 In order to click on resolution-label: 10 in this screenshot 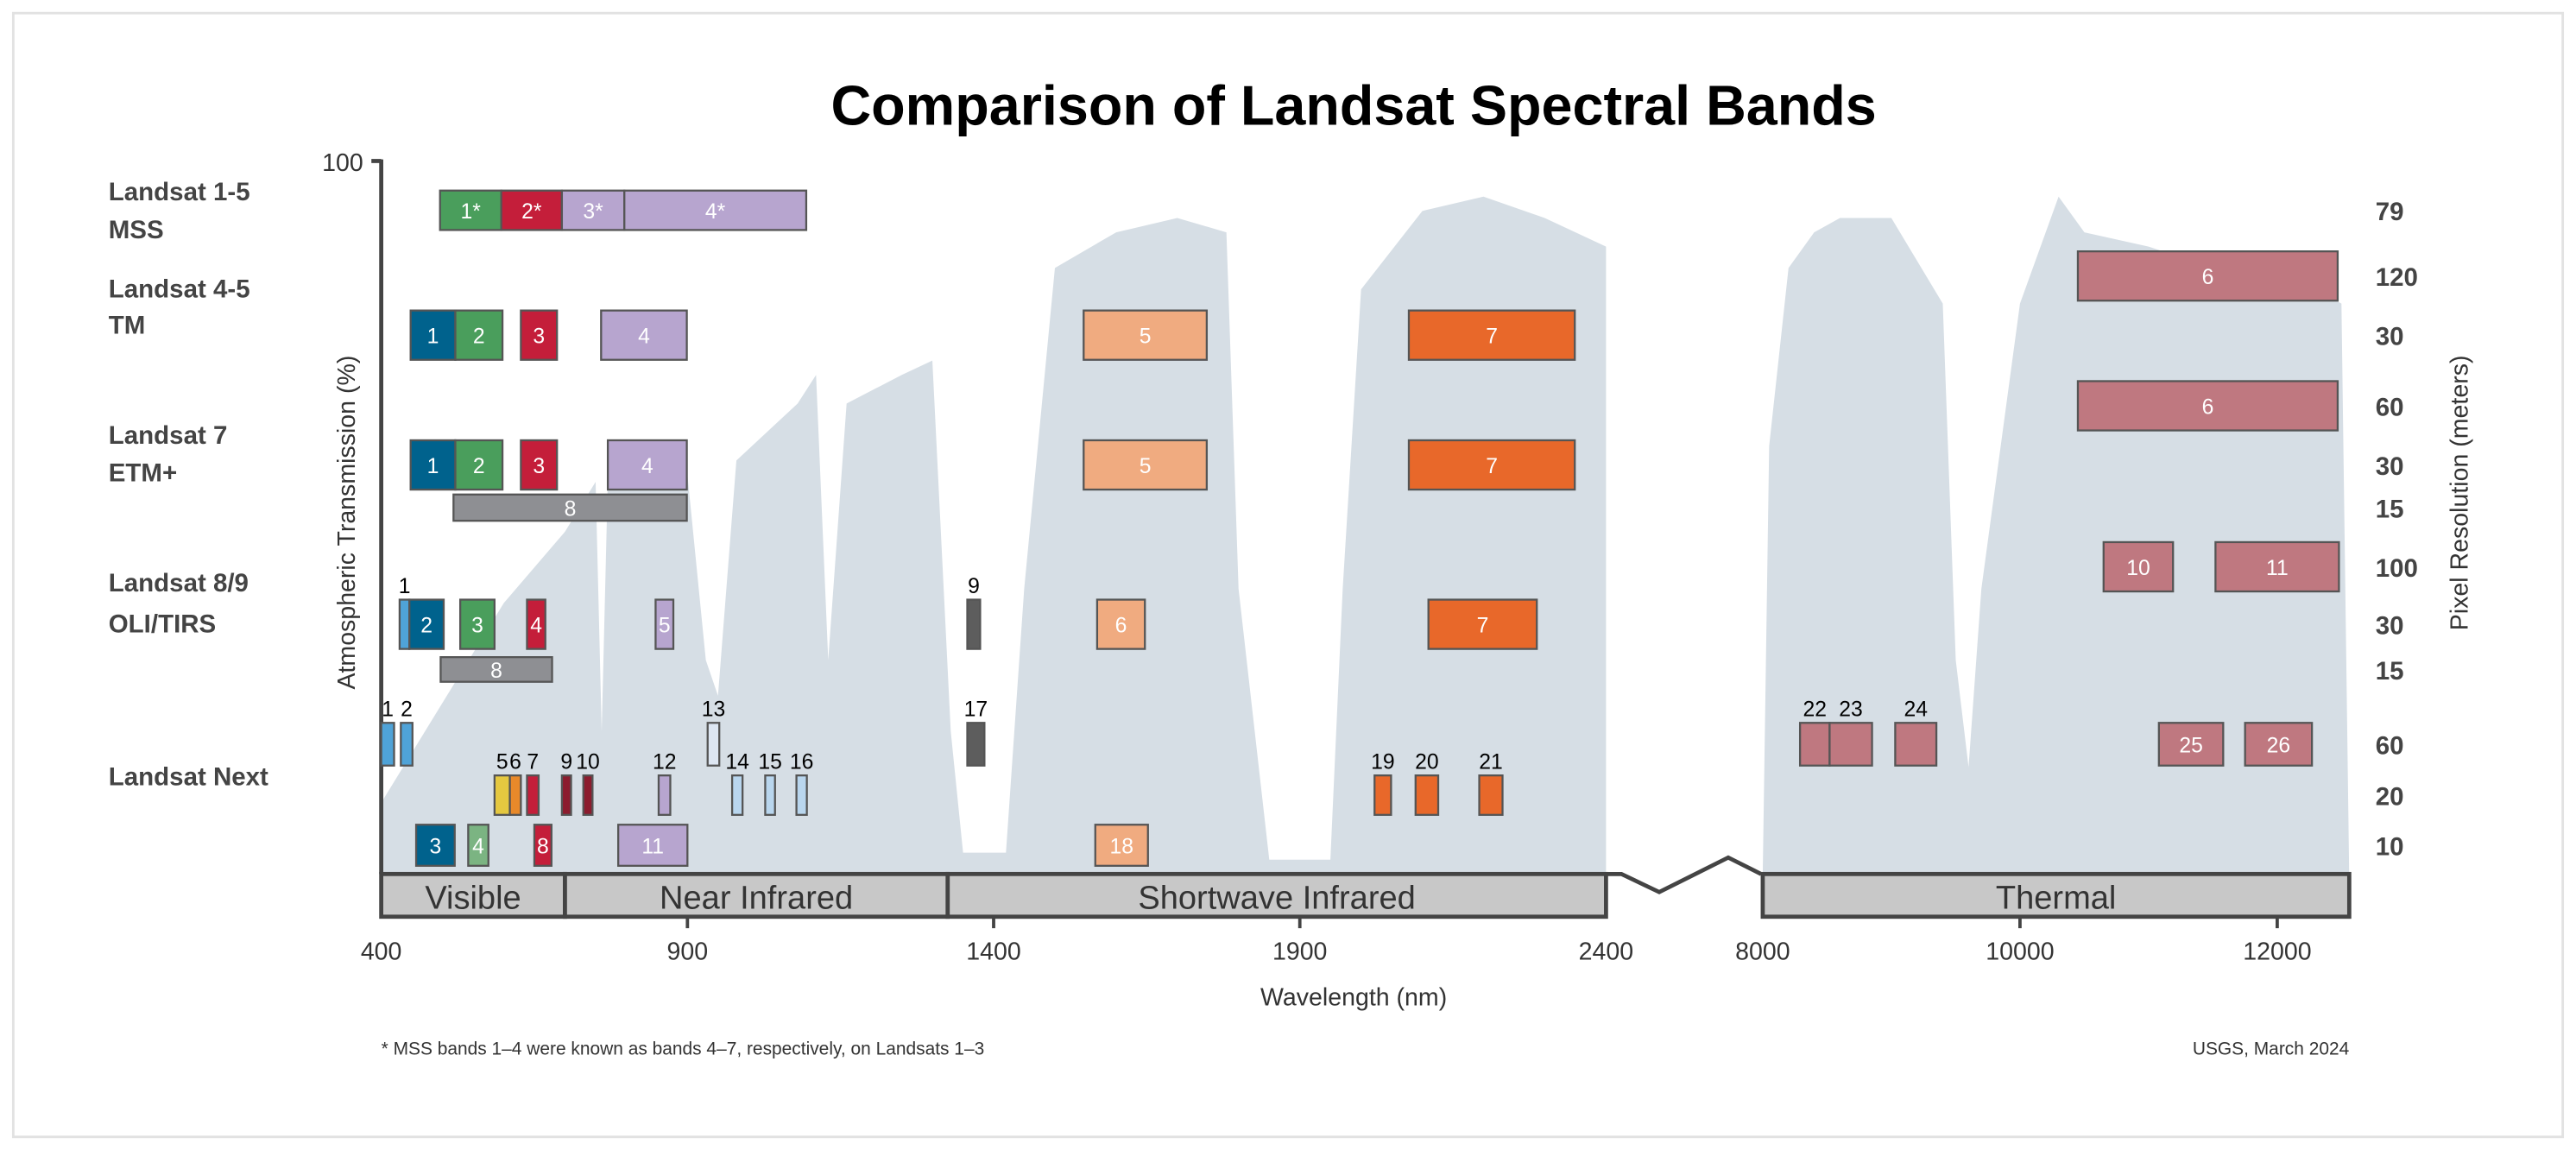, I will do `click(2390, 847)`.